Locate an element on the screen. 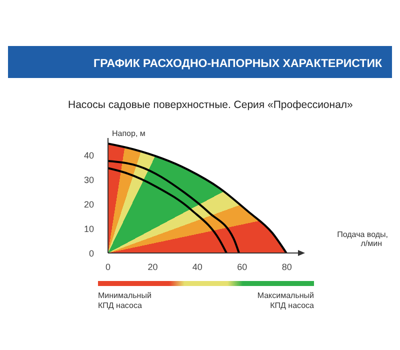 This screenshot has height=350, width=400. x-tick-label: 40 is located at coordinates (197, 267).